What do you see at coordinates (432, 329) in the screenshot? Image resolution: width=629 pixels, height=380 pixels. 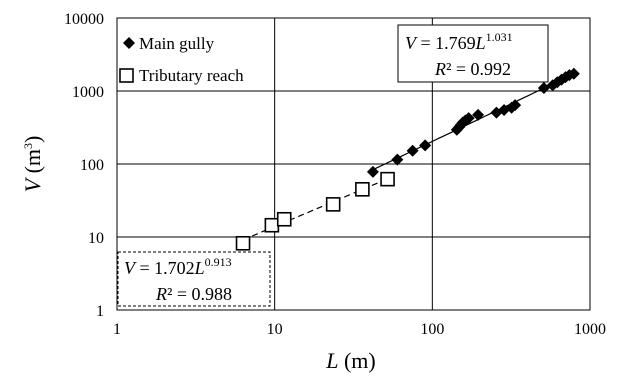 I see `x-tick-label: 100` at bounding box center [432, 329].